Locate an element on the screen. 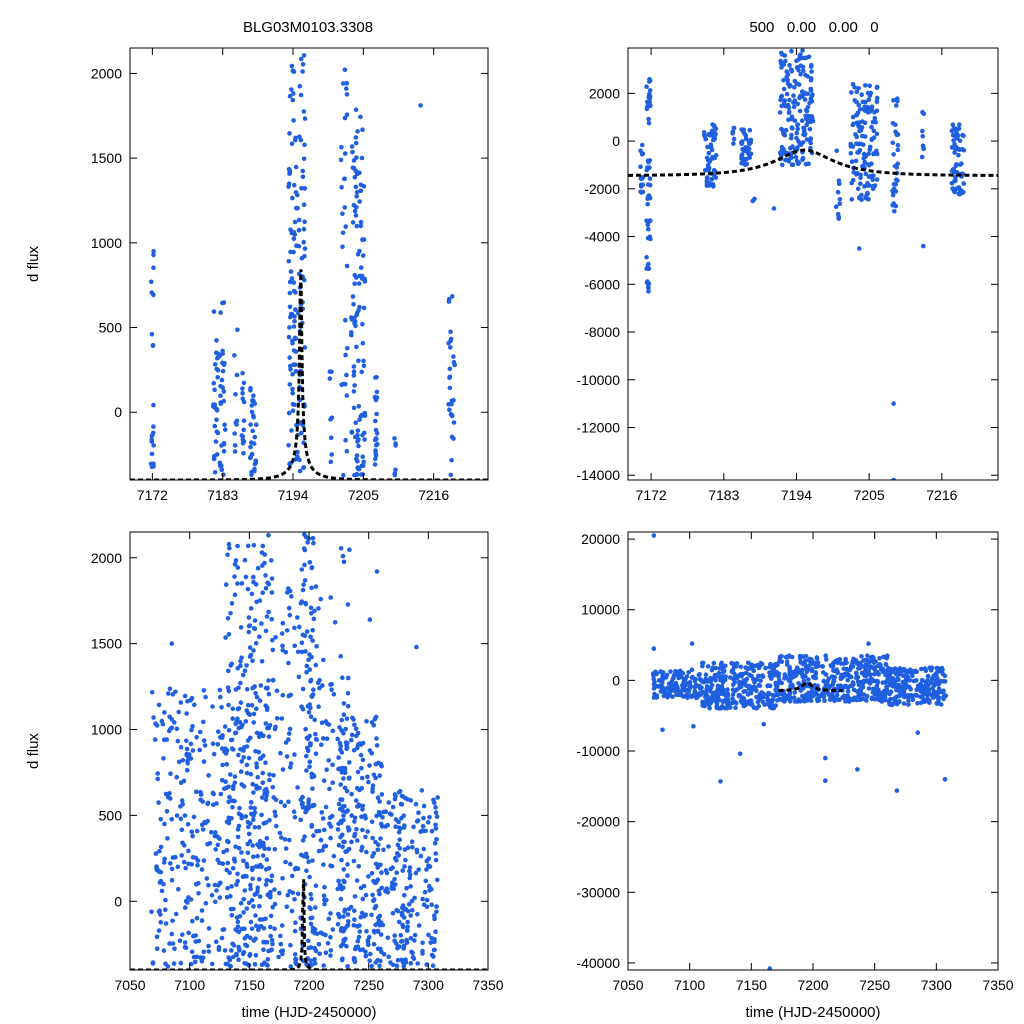  x-tick-label: 7172 is located at coordinates (152, 495).